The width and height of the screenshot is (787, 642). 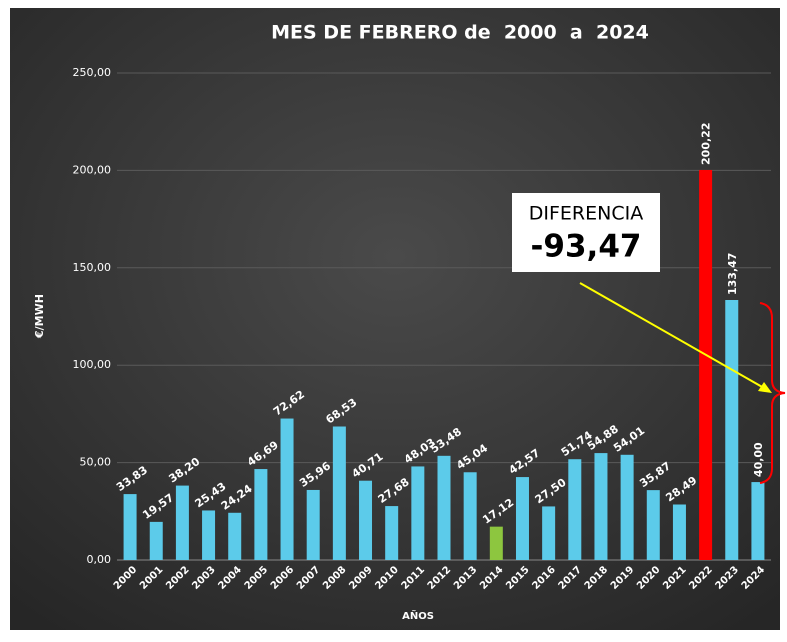 What do you see at coordinates (460, 33) in the screenshot?
I see `chart-title: MES DE FEBRERO de 2000 a 2024` at bounding box center [460, 33].